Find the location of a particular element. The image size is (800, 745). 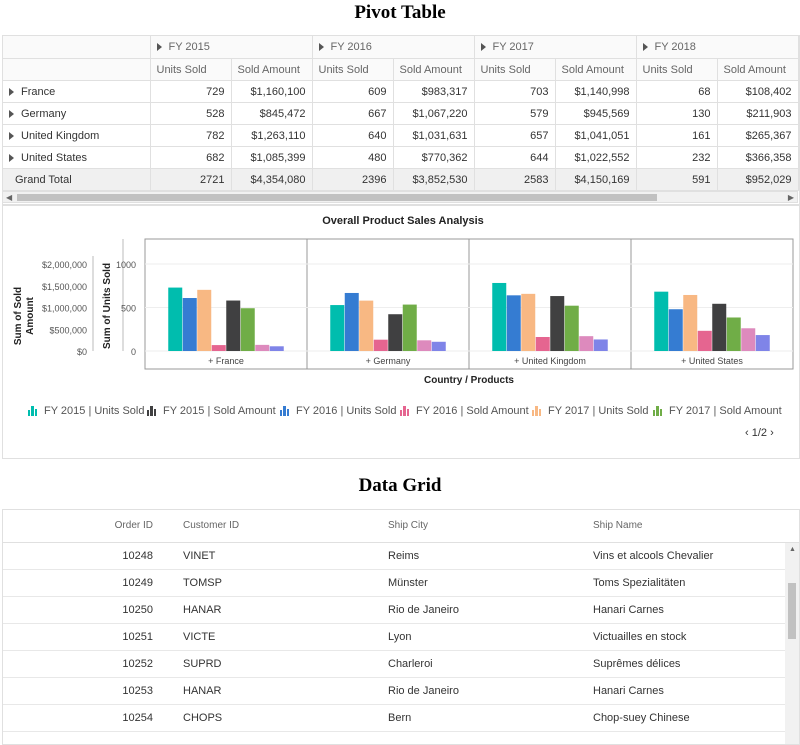

scroll-right-arrow-icon: ▶ is located at coordinates (790, 197).